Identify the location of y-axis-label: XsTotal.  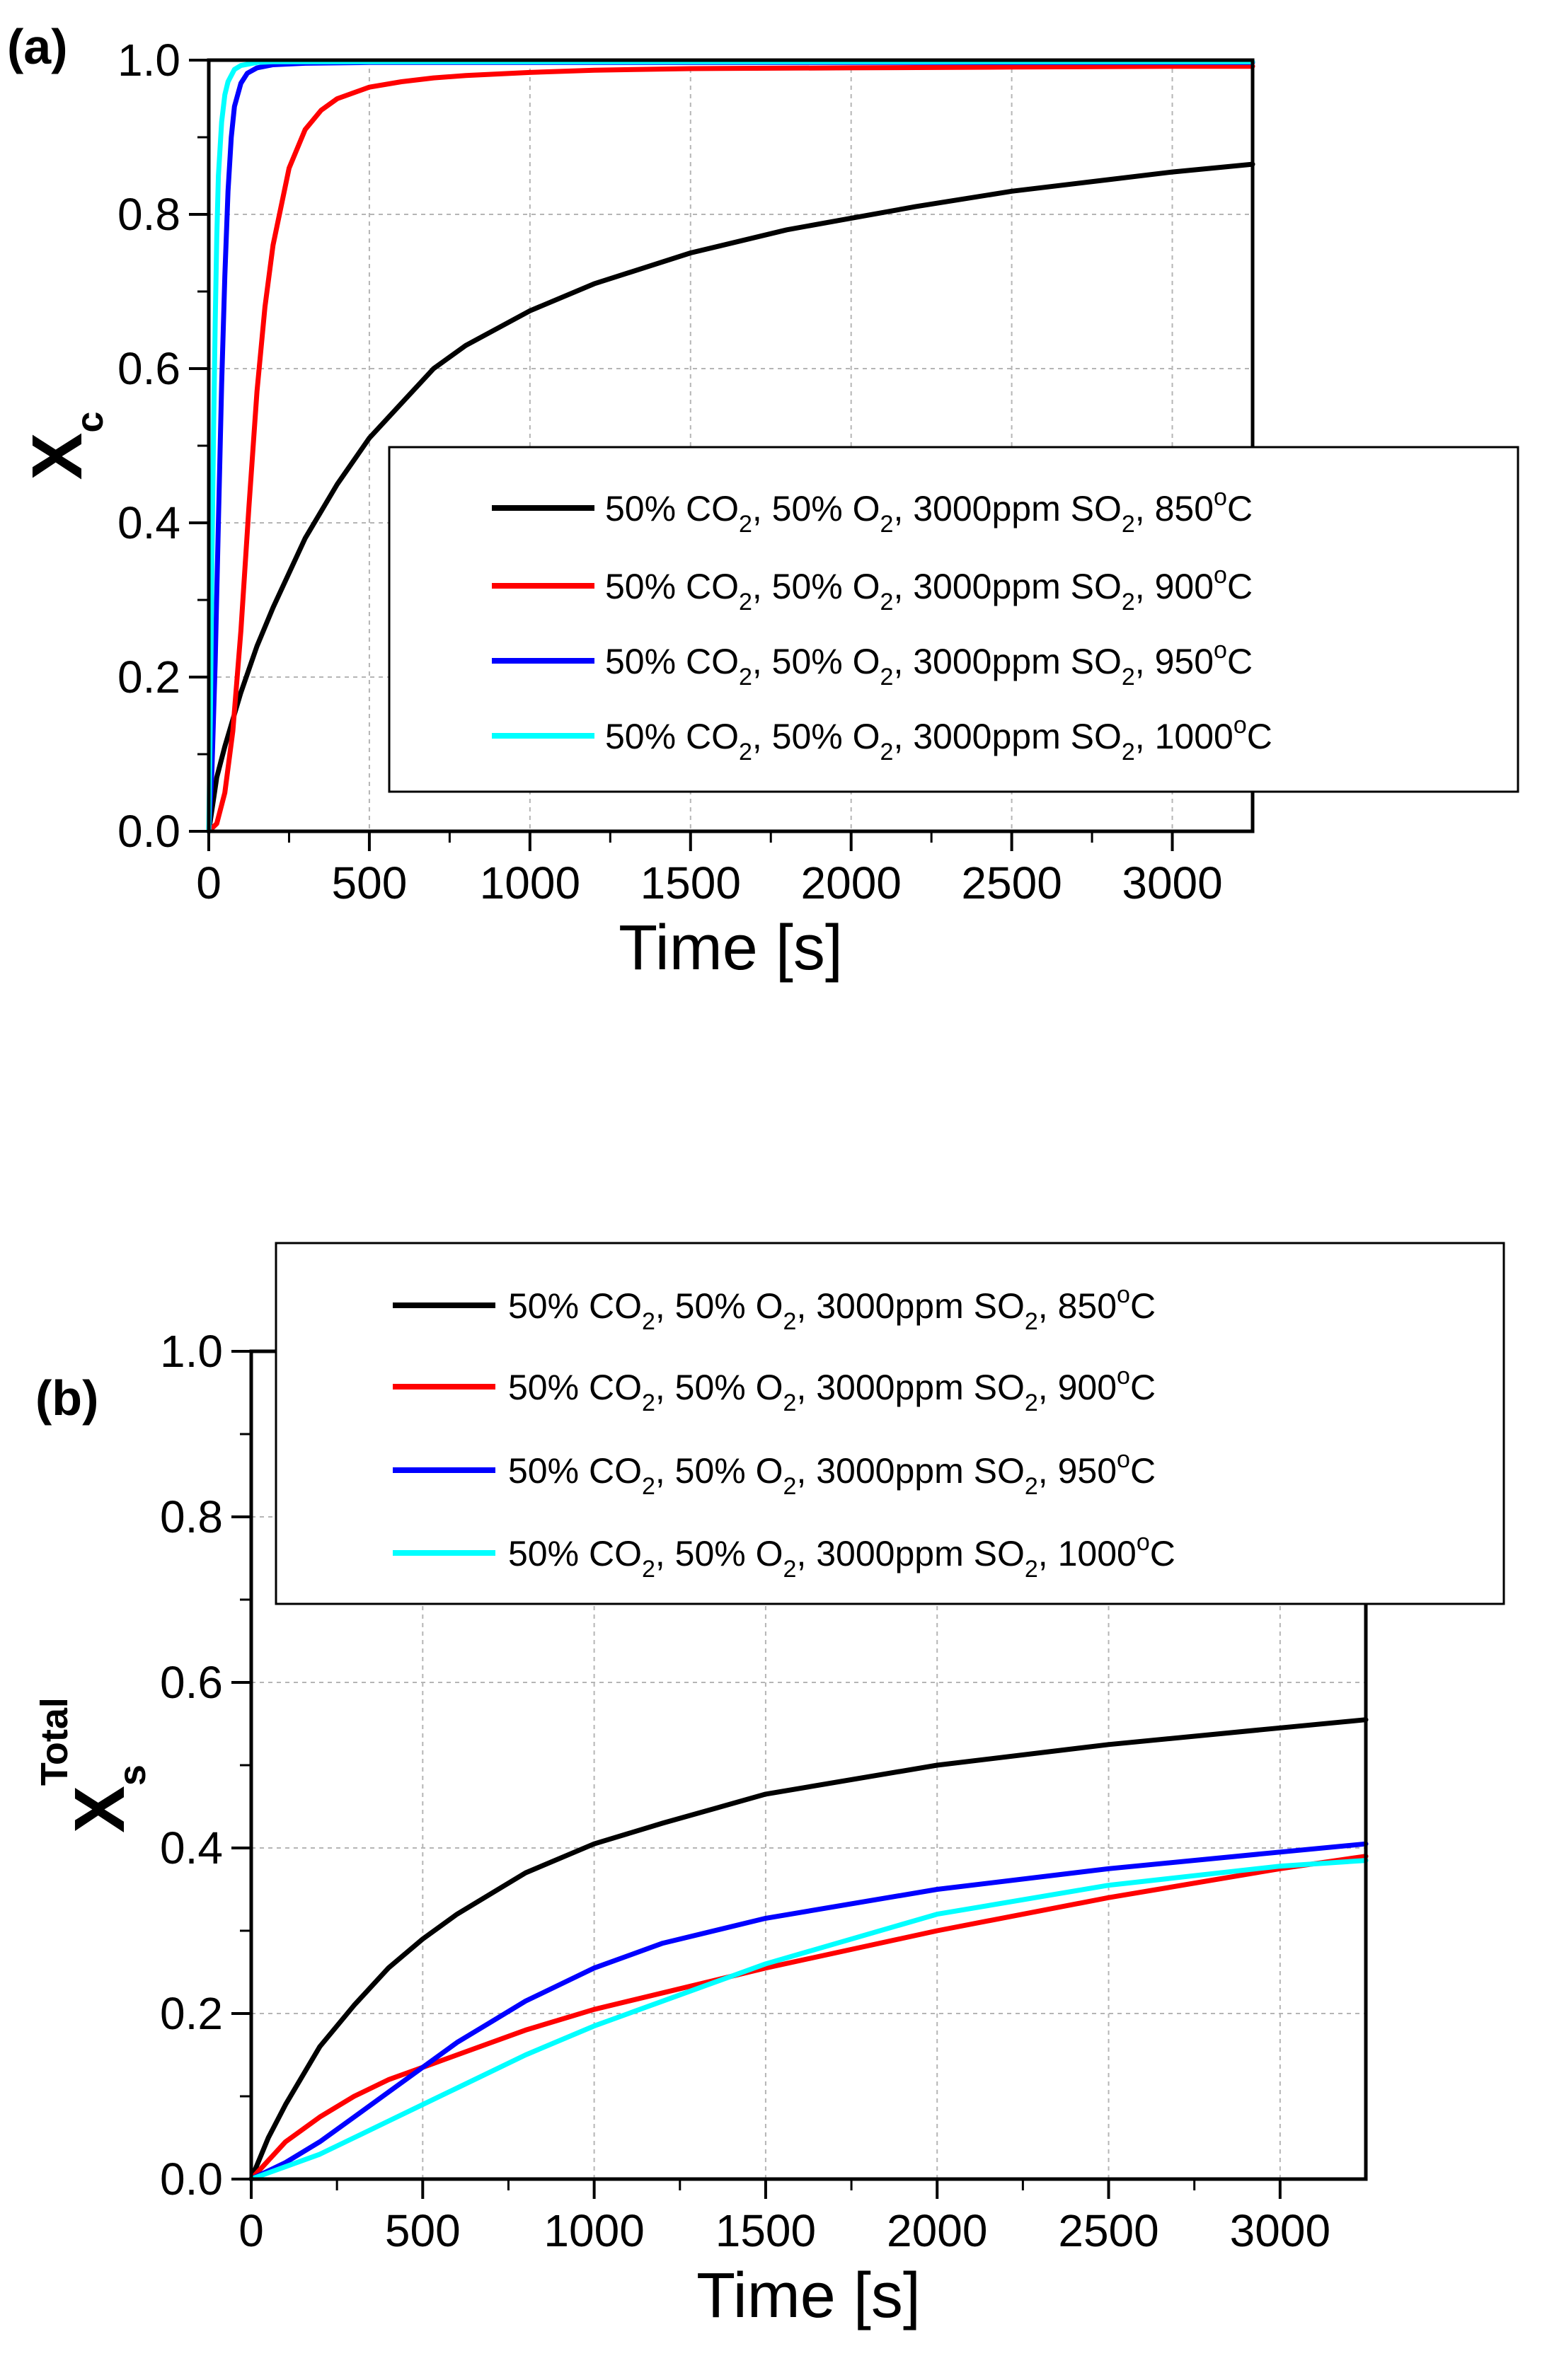
(93, 1765).